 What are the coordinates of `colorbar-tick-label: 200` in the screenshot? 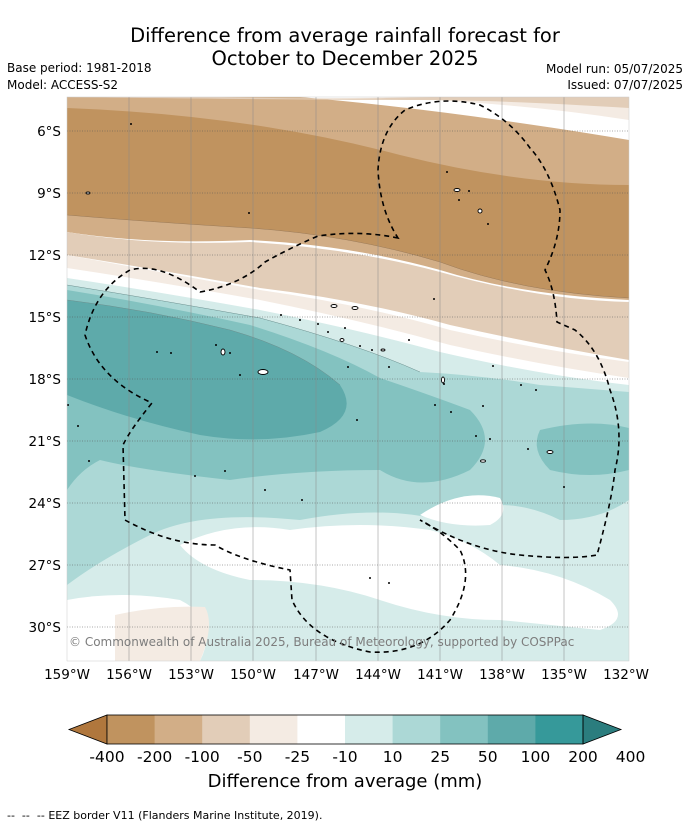 It's located at (583, 757).